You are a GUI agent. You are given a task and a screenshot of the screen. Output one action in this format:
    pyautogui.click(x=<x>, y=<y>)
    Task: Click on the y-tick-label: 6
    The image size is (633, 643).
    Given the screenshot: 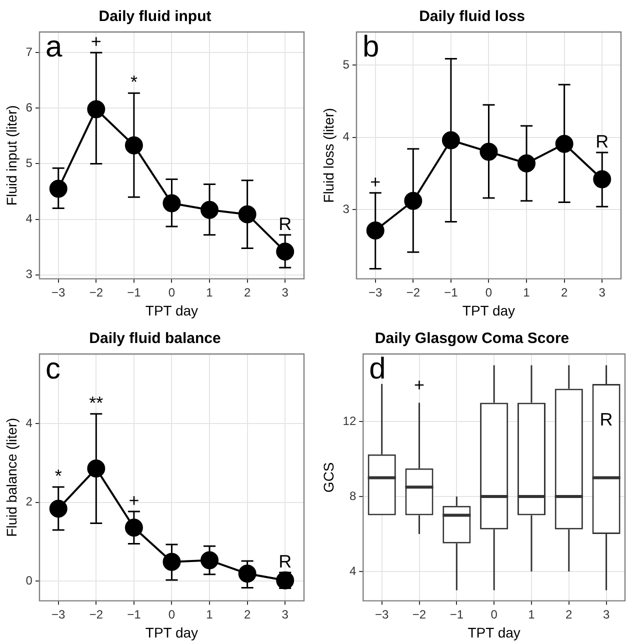 What is the action you would take?
    pyautogui.click(x=29, y=107)
    